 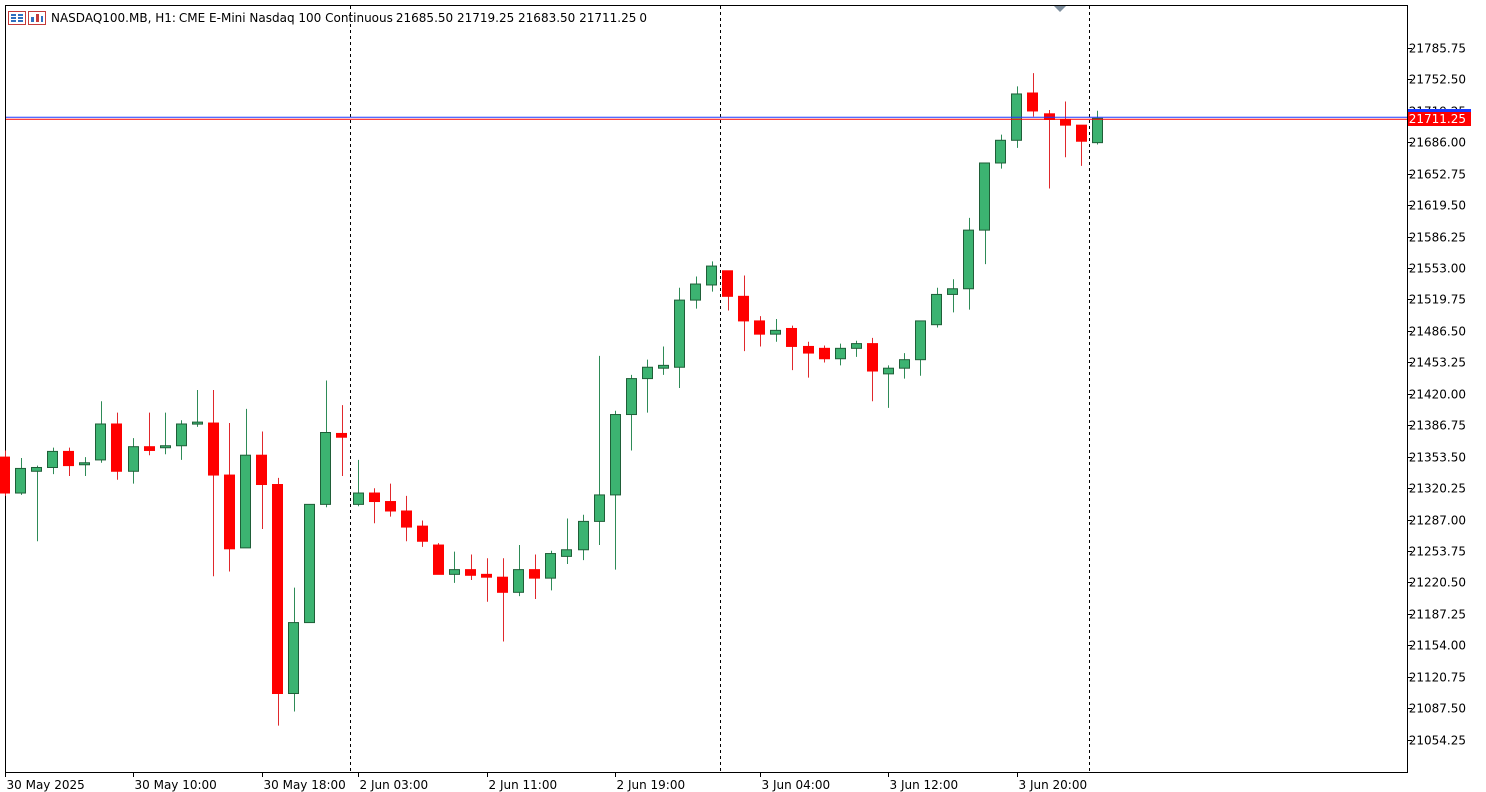 I want to click on y-tick-label: 21320.25, so click(x=1437, y=489).